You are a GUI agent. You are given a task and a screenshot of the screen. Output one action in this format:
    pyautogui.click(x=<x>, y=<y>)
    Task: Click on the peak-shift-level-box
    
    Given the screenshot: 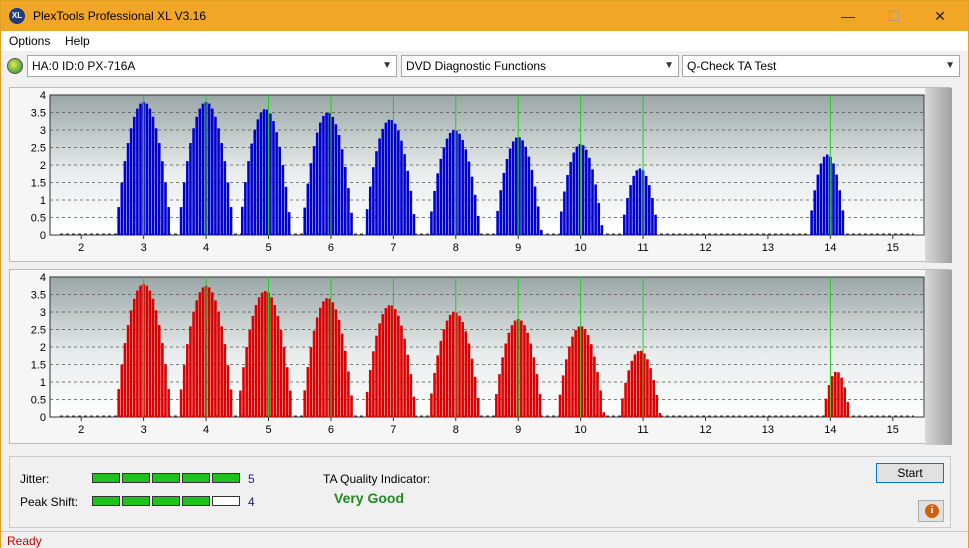 What is the action you would take?
    pyautogui.click(x=226, y=501)
    